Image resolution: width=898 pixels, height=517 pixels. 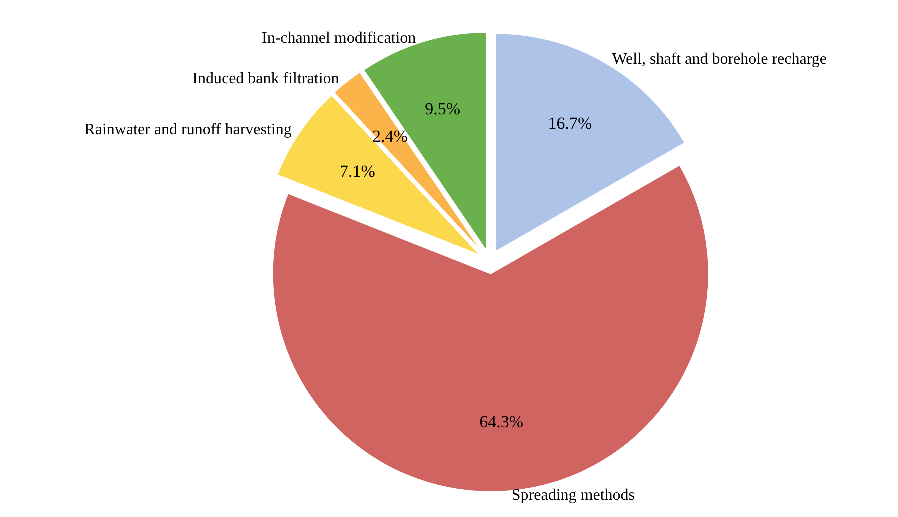 What do you see at coordinates (266, 79) in the screenshot?
I see `slice-label: Induced bank filtration` at bounding box center [266, 79].